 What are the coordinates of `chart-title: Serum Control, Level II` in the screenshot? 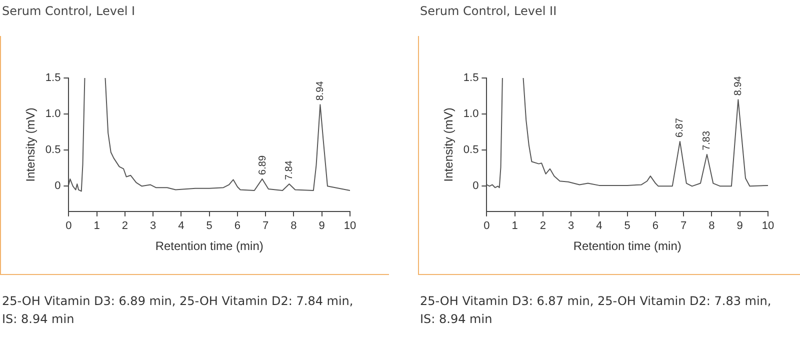 It's located at (488, 11).